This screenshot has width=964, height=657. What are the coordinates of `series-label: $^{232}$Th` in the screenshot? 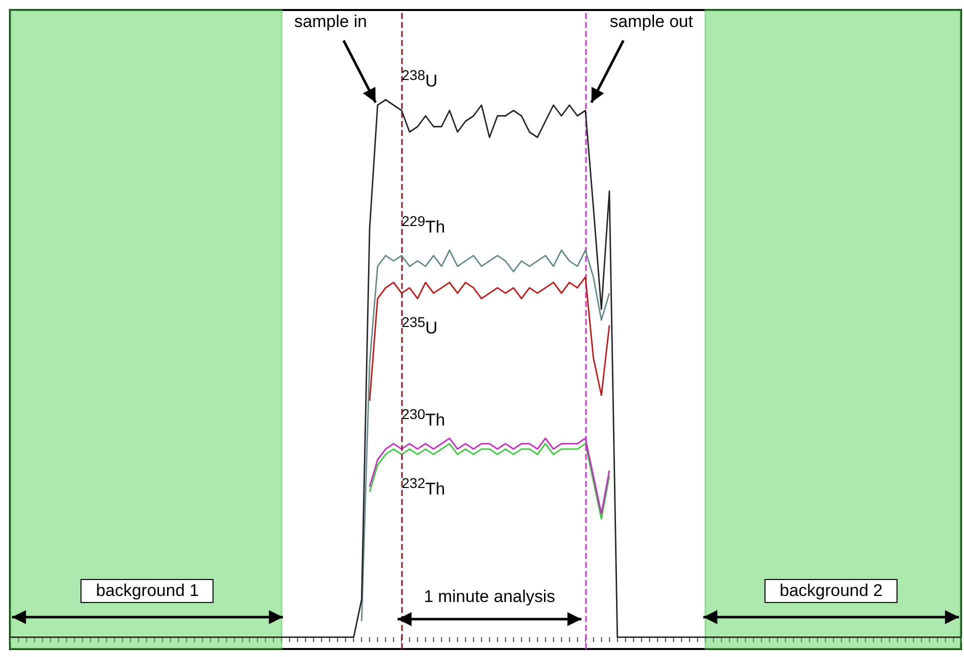 It's located at (424, 487).